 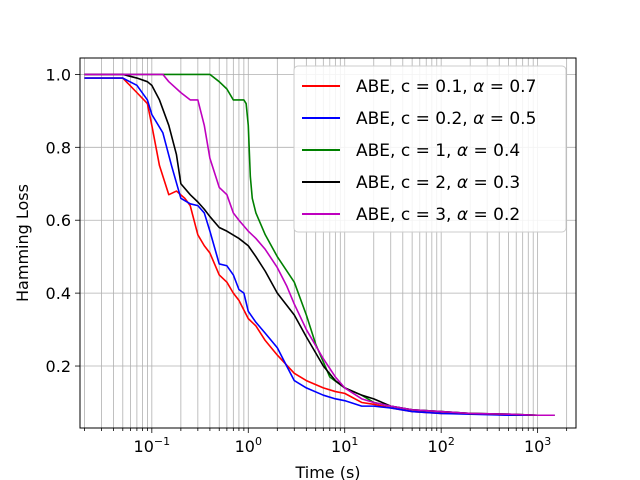 What do you see at coordinates (58, 74) in the screenshot?
I see `y-tick-label: 1.0` at bounding box center [58, 74].